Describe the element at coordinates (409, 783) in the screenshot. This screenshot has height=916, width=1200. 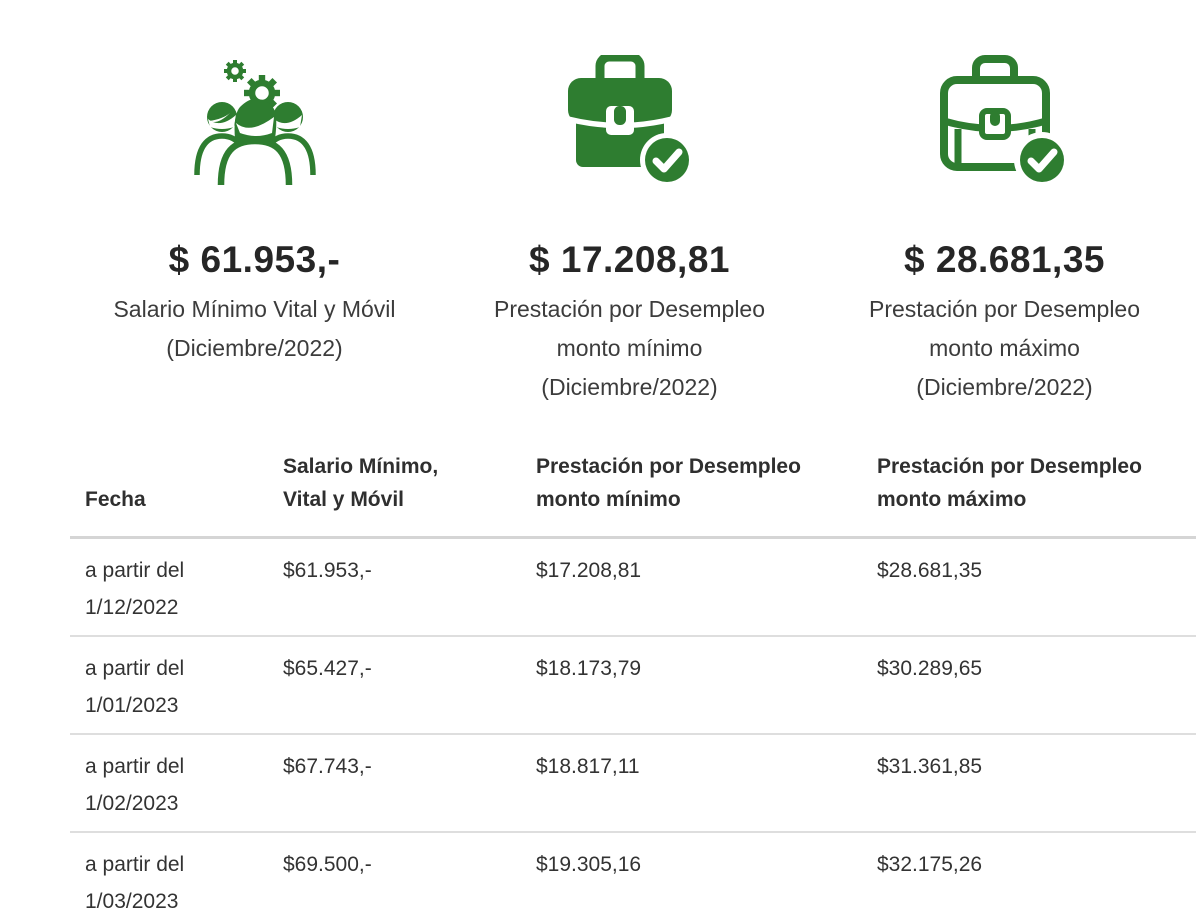
I see `cell-smvm: $67.743,-` at that location.